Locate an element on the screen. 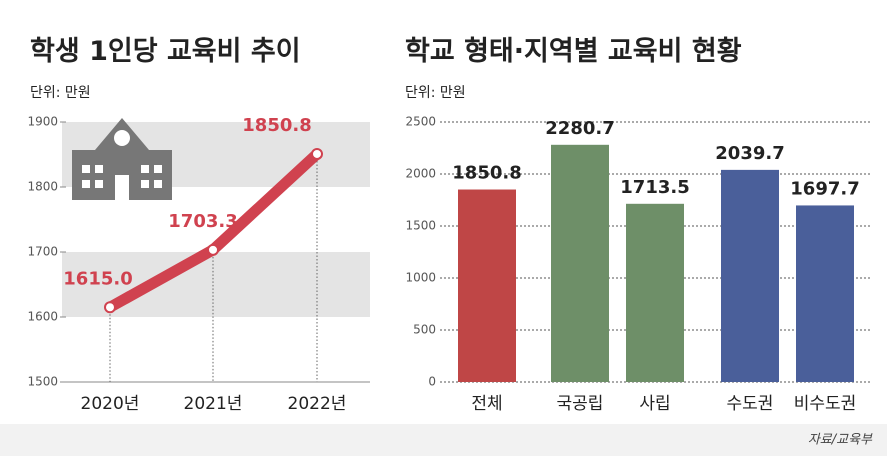  source: 자료/교육부 is located at coordinates (840, 440).